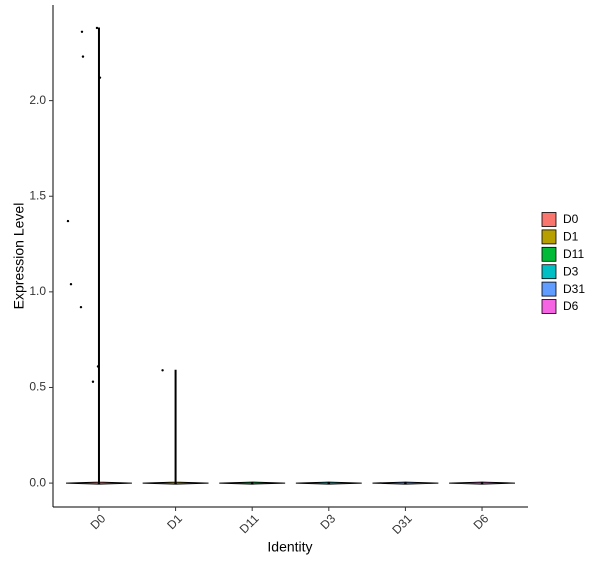 The width and height of the screenshot is (600, 573). I want to click on x-tick-label: D31, so click(402, 524).